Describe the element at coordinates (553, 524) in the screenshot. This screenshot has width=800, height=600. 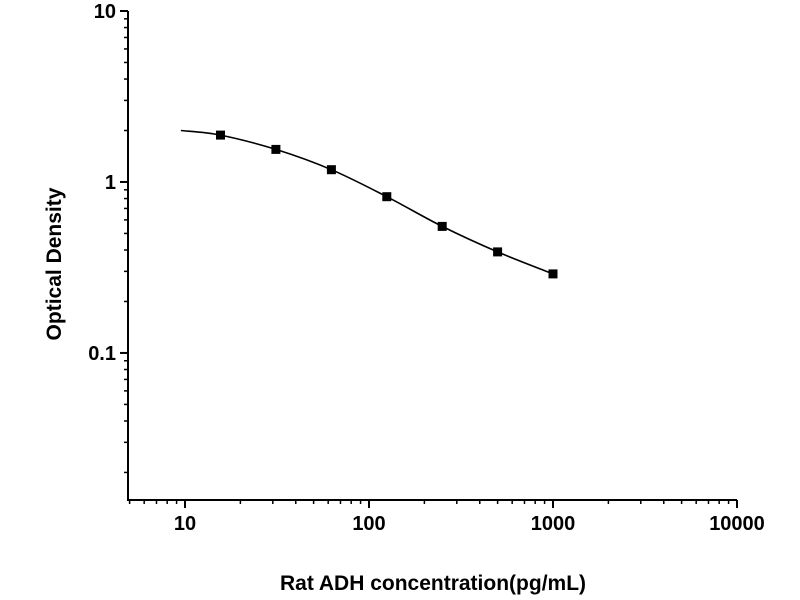
I see `x-tick-label: 1000` at that location.